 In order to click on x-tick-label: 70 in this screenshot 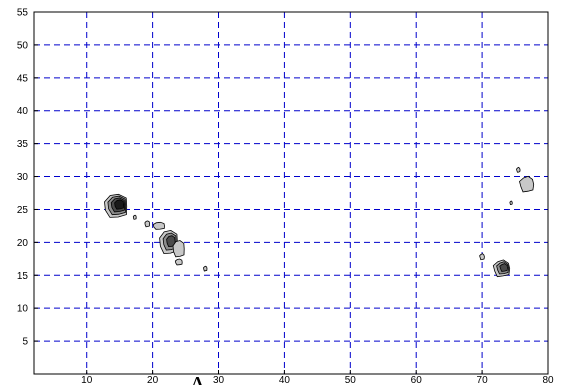, I will do `click(483, 380)`.